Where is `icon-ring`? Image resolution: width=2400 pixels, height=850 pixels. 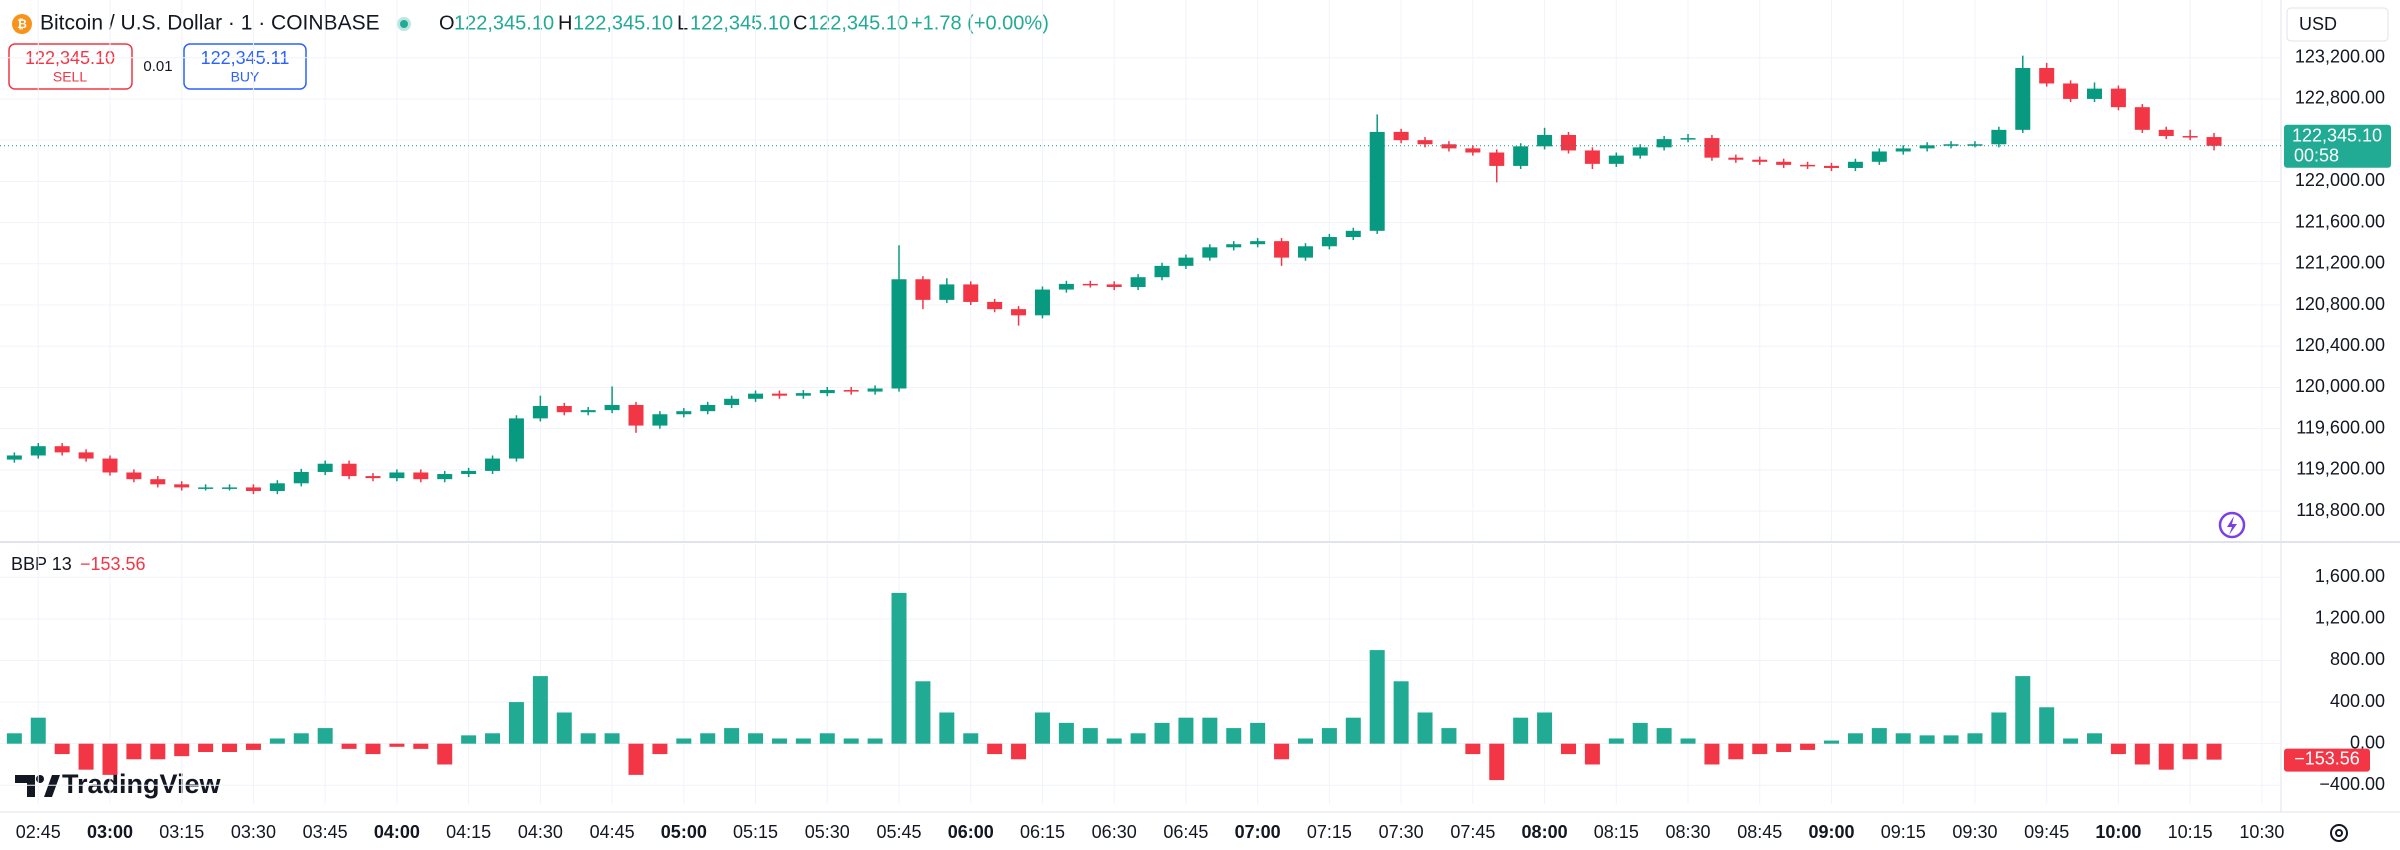
icon-ring is located at coordinates (2232, 525).